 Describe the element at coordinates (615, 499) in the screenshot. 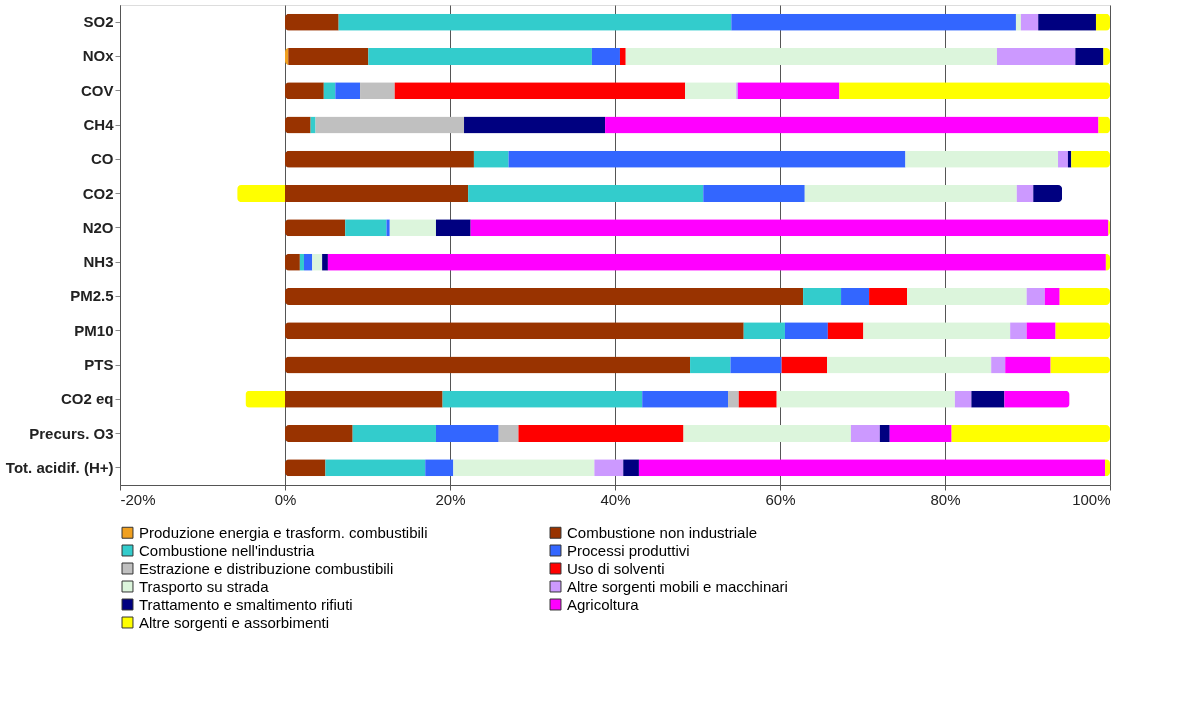

I see `x-tick-label: 40%` at that location.